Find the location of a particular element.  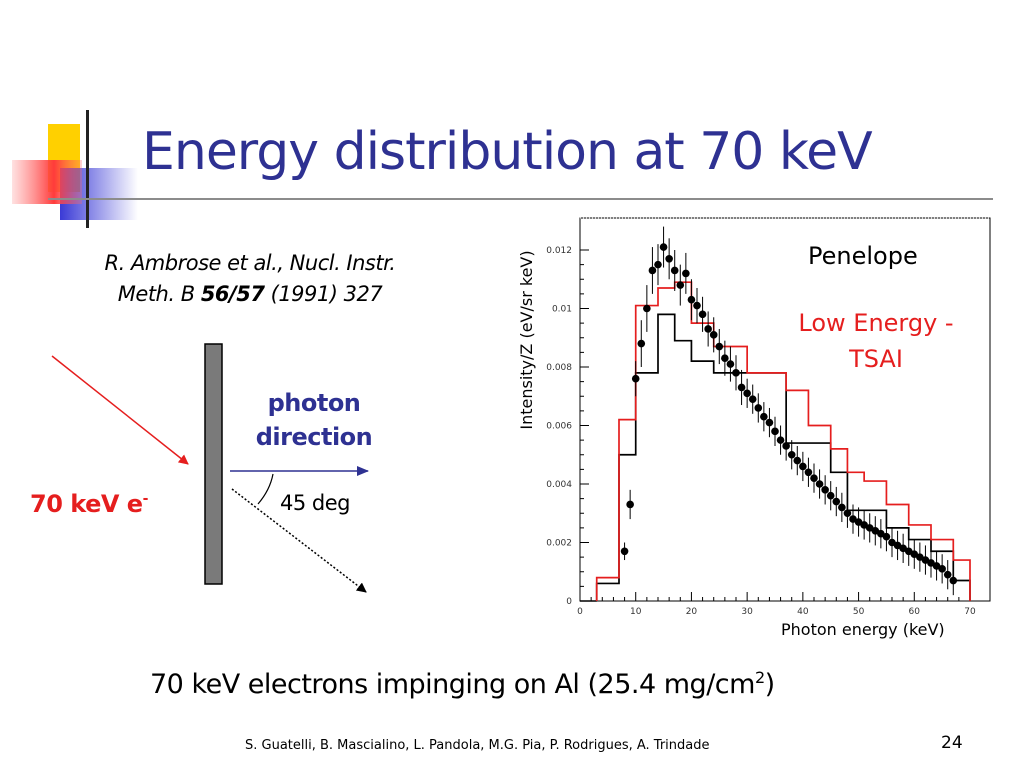

citation-line-2: Meth. B 56/57 (1991) 327 is located at coordinates (250, 294).